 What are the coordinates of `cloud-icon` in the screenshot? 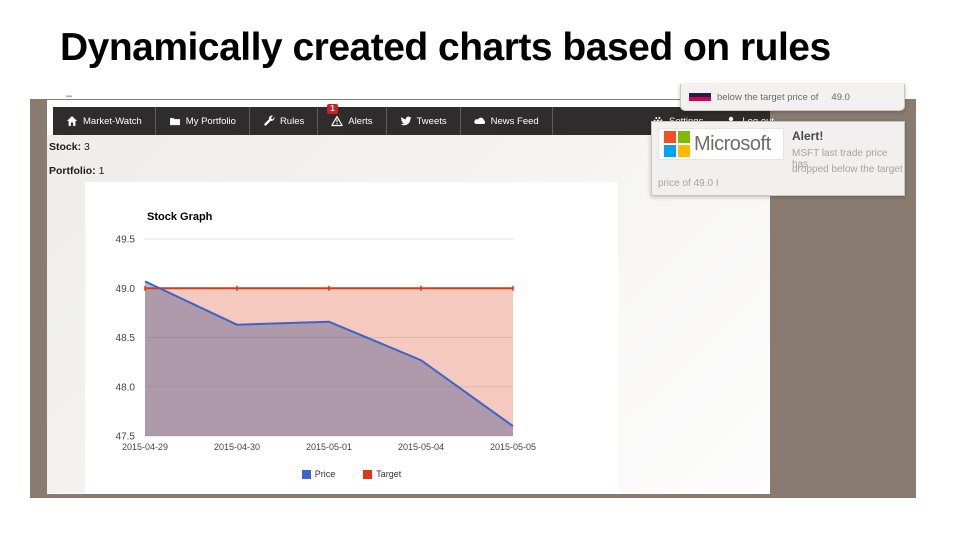 It's located at (479, 120).